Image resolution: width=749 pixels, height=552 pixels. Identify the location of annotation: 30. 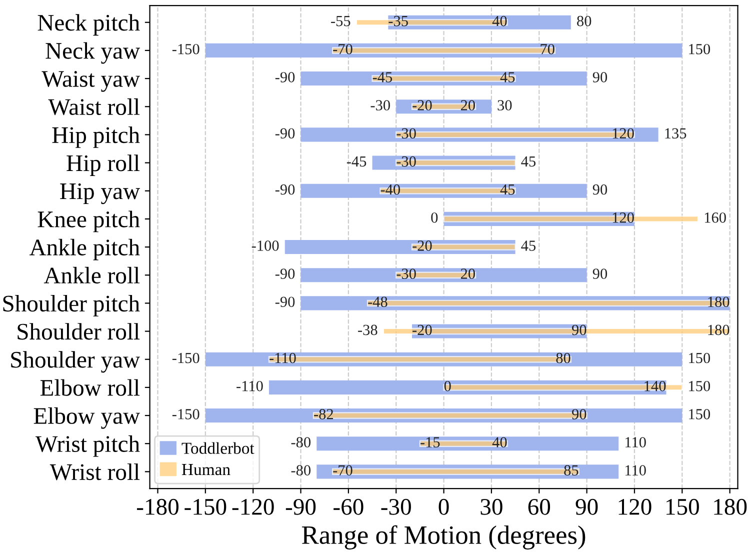
(505, 105).